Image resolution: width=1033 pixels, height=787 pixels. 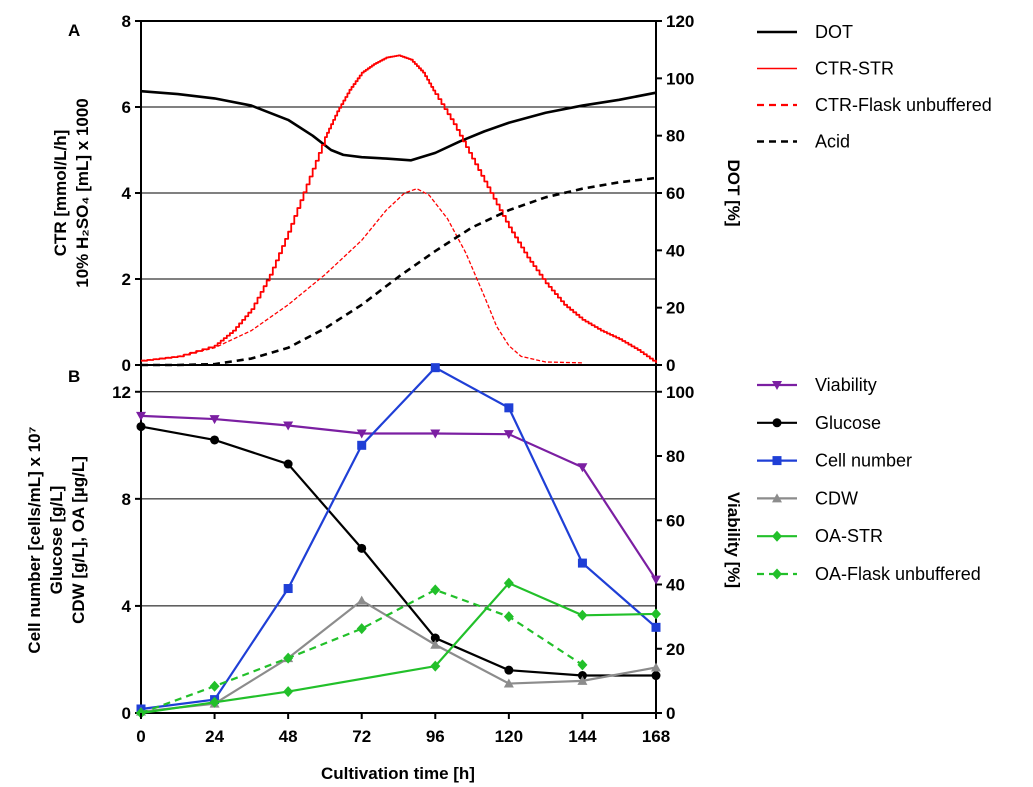 What do you see at coordinates (680, 78) in the screenshot?
I see `panel-a-right-tick-label: 100` at bounding box center [680, 78].